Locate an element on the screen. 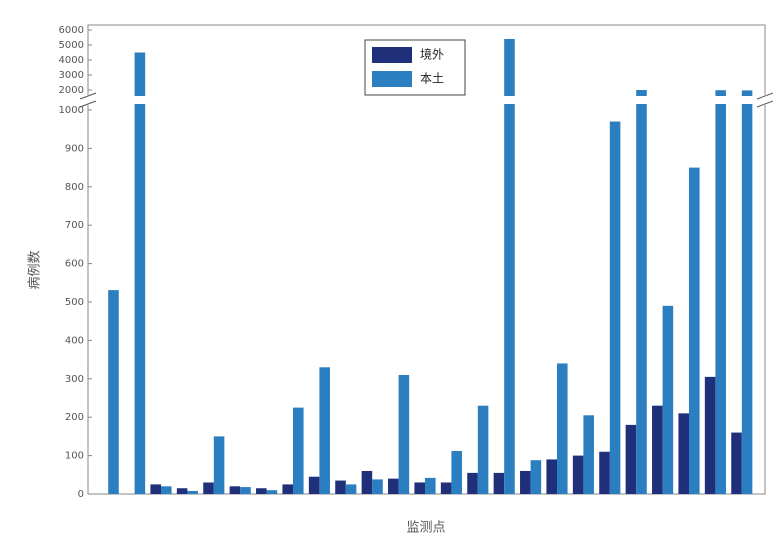 The image size is (773, 545). y-tick-label: 5000 is located at coordinates (71, 45).